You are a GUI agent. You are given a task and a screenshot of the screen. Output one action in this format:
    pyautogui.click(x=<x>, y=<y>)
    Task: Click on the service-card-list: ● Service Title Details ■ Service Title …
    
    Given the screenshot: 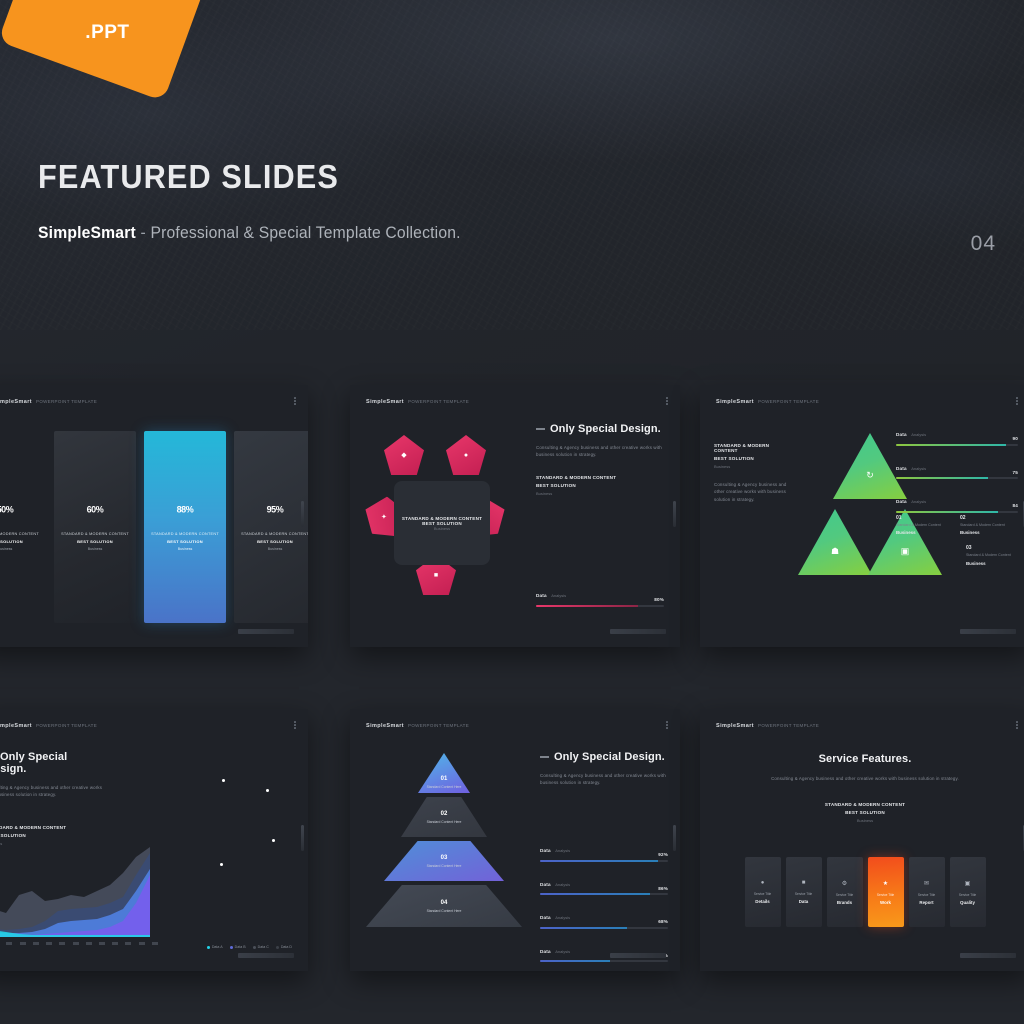 What is the action you would take?
    pyautogui.click(x=862, y=892)
    